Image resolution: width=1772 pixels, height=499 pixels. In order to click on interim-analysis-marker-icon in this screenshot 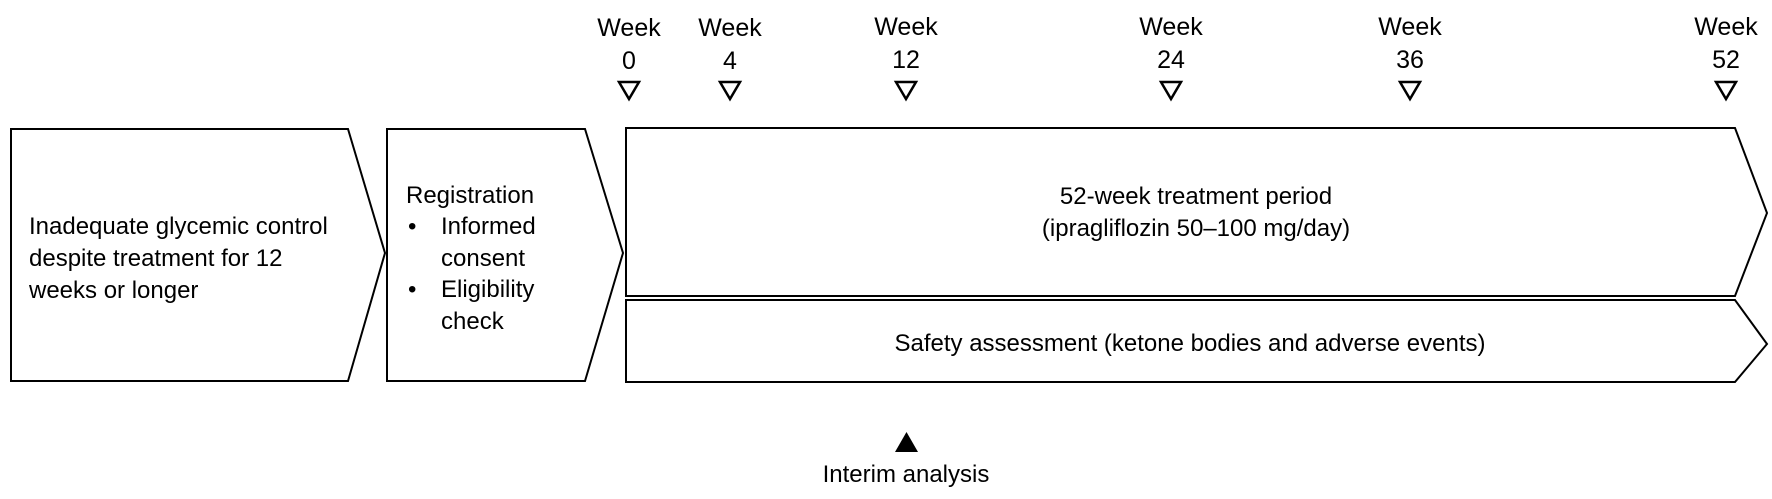, I will do `click(906, 442)`.